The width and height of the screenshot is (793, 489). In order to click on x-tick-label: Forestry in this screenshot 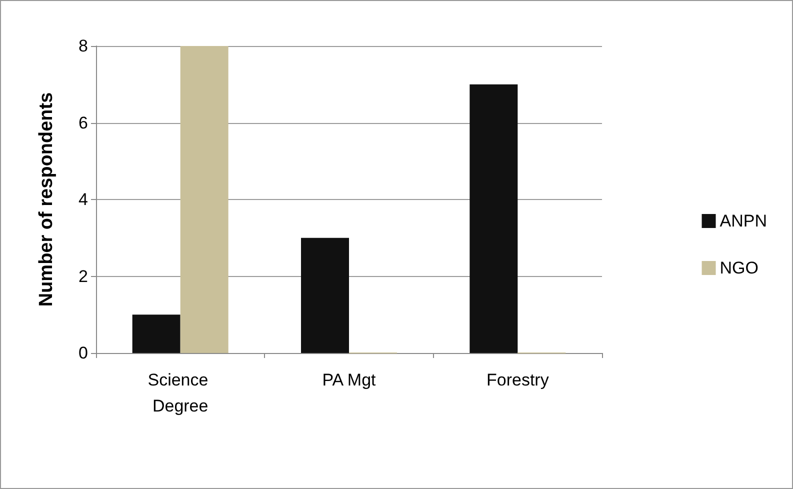, I will do `click(518, 380)`.